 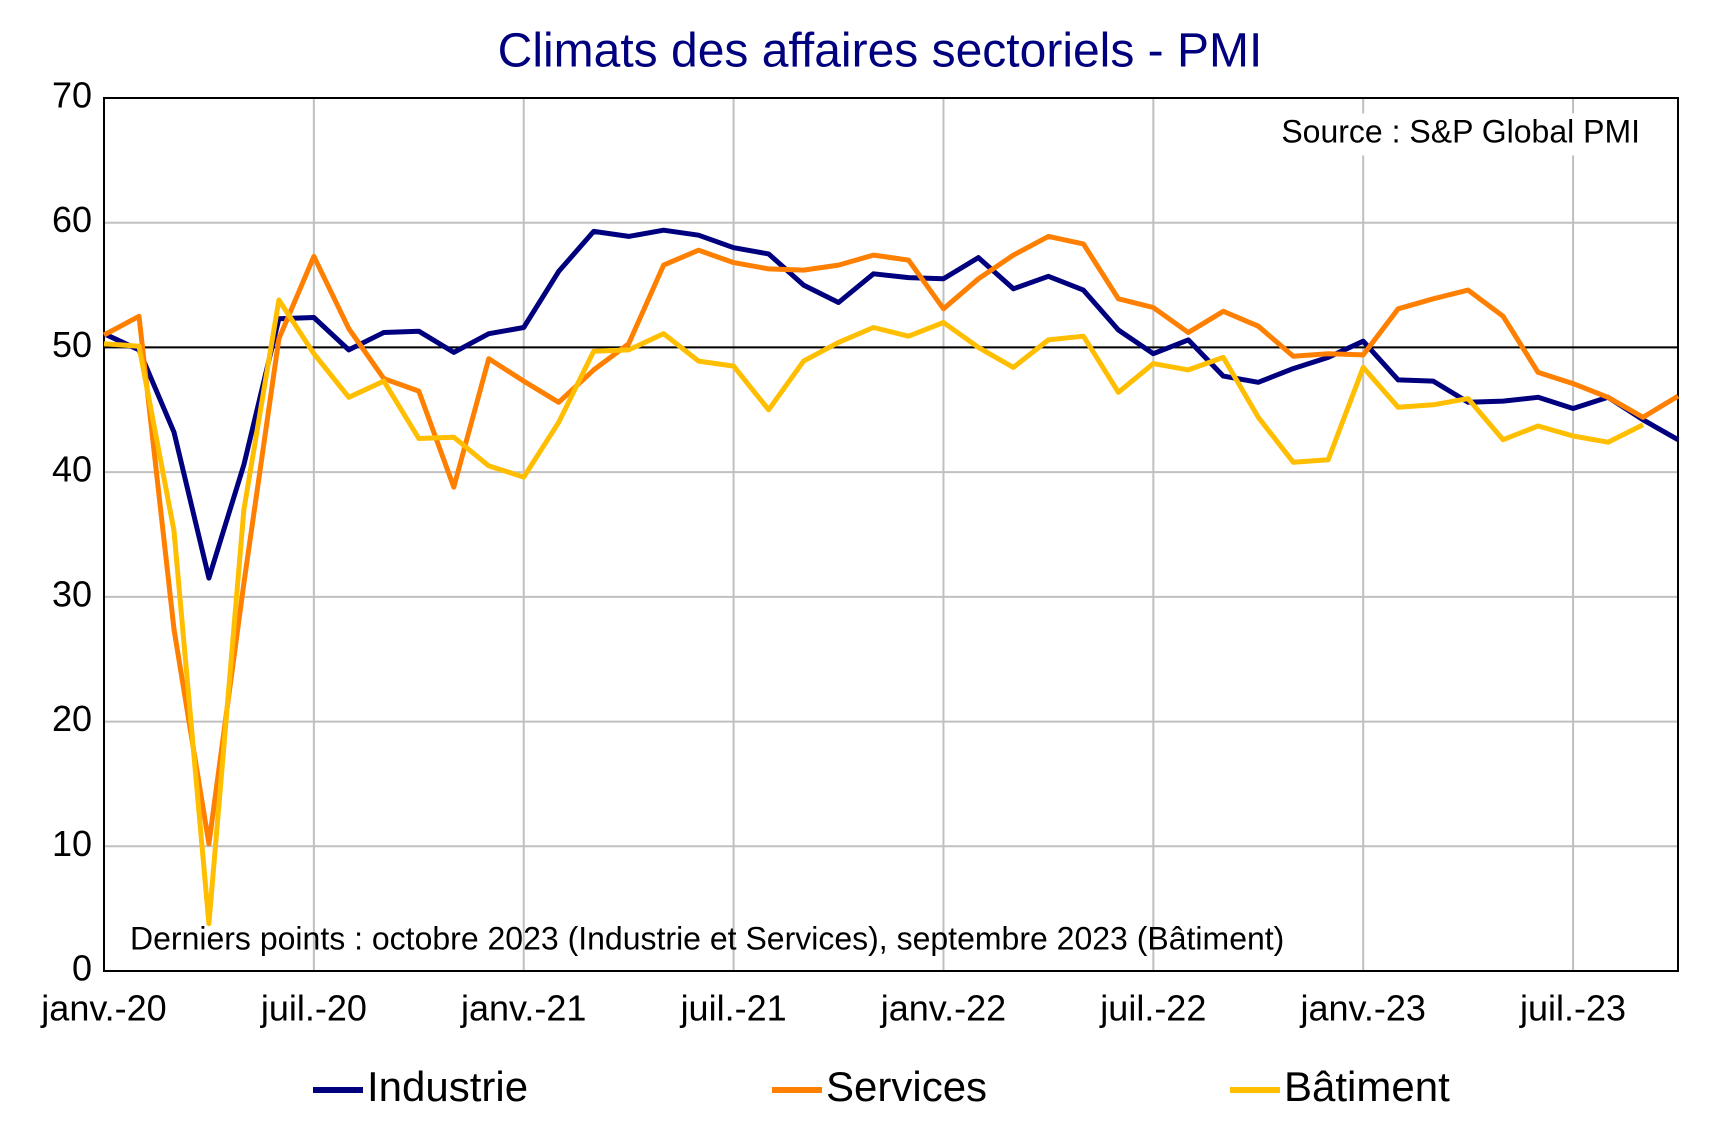 What do you see at coordinates (733, 1008) in the screenshot?
I see `x-tick-label: juil.-21` at bounding box center [733, 1008].